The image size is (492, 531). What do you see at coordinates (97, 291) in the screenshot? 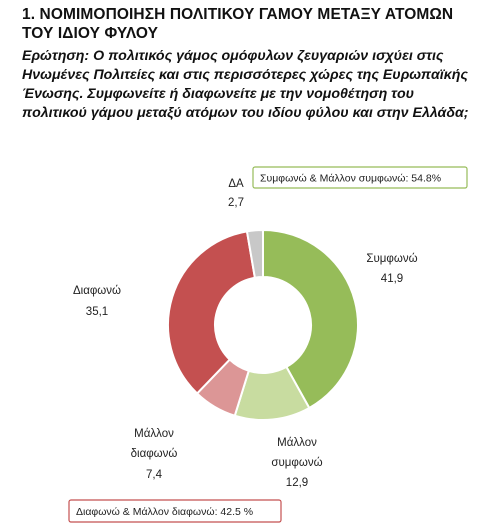
I see `slice-label-disagree-name: Διαφωνώ` at bounding box center [97, 291].